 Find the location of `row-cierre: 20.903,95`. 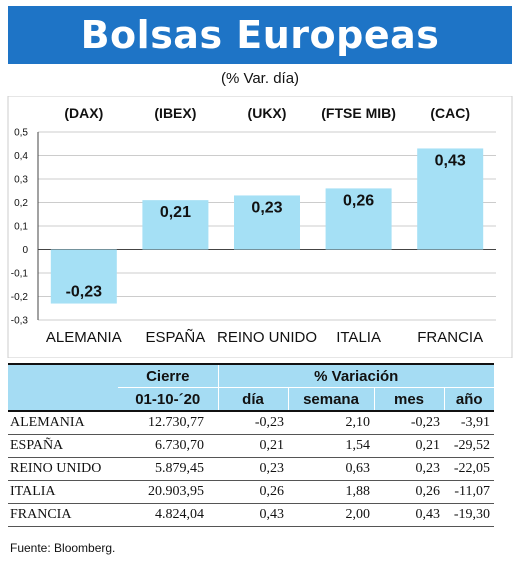

row-cierre: 20.903,95 is located at coordinates (168, 492).